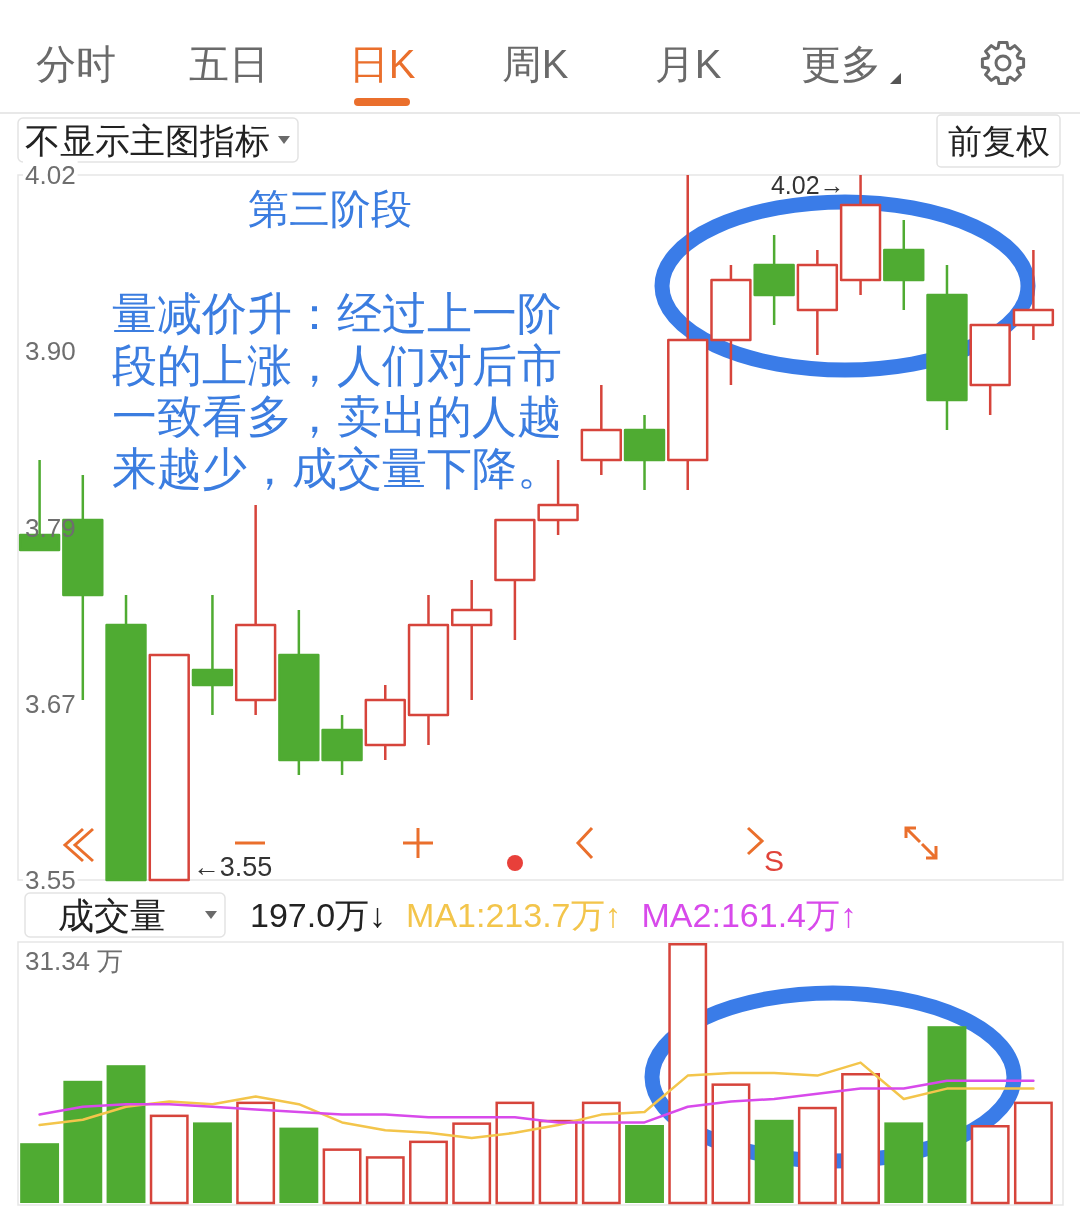 The image size is (1080, 1206). Describe the element at coordinates (337, 390) in the screenshot. I see `note: 量减价升：经过上一阶段的上涨，人们对后市一致看多，卖出的人越来越少，成交量下降。` at that location.